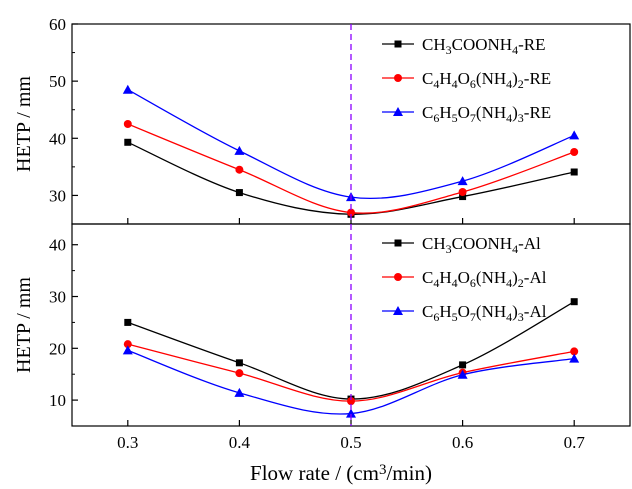 The image size is (632, 489). I want to click on x-tick-label: 0.6, so click(462, 442).